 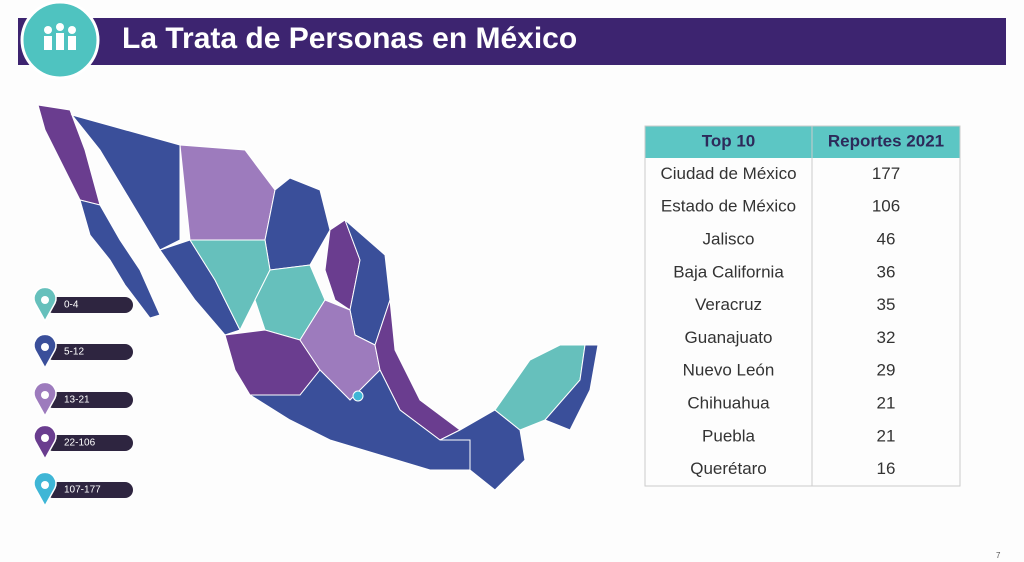 I want to click on table-cell: Puebla, so click(x=728, y=435).